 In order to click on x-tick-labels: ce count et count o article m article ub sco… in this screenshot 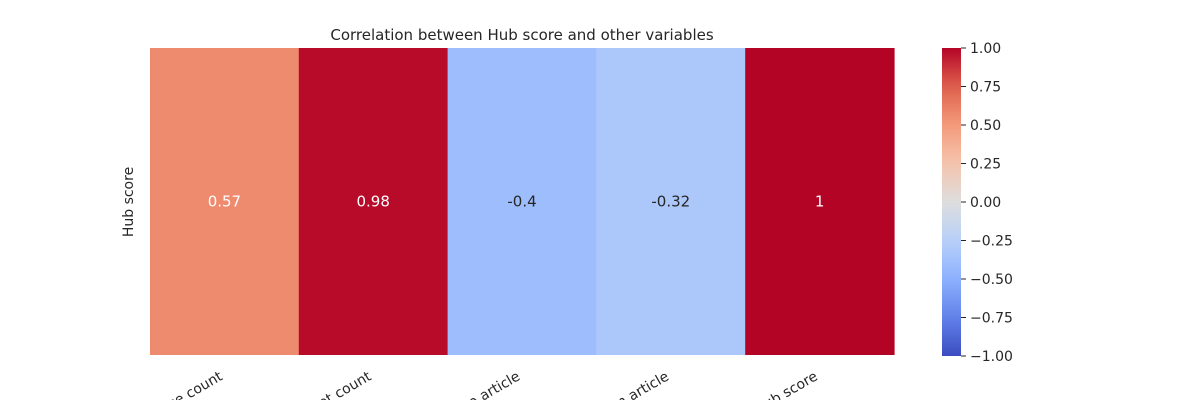, I will do `click(492, 384)`.